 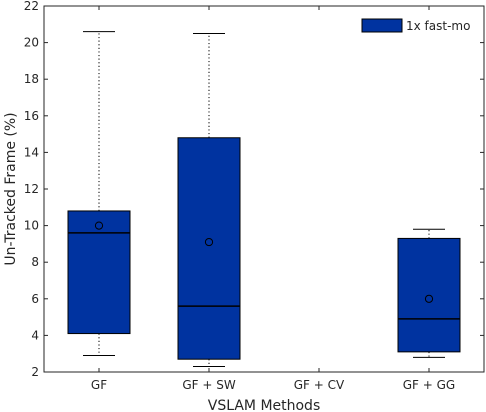 I want to click on y-tick-label: 10, so click(x=31, y=226).